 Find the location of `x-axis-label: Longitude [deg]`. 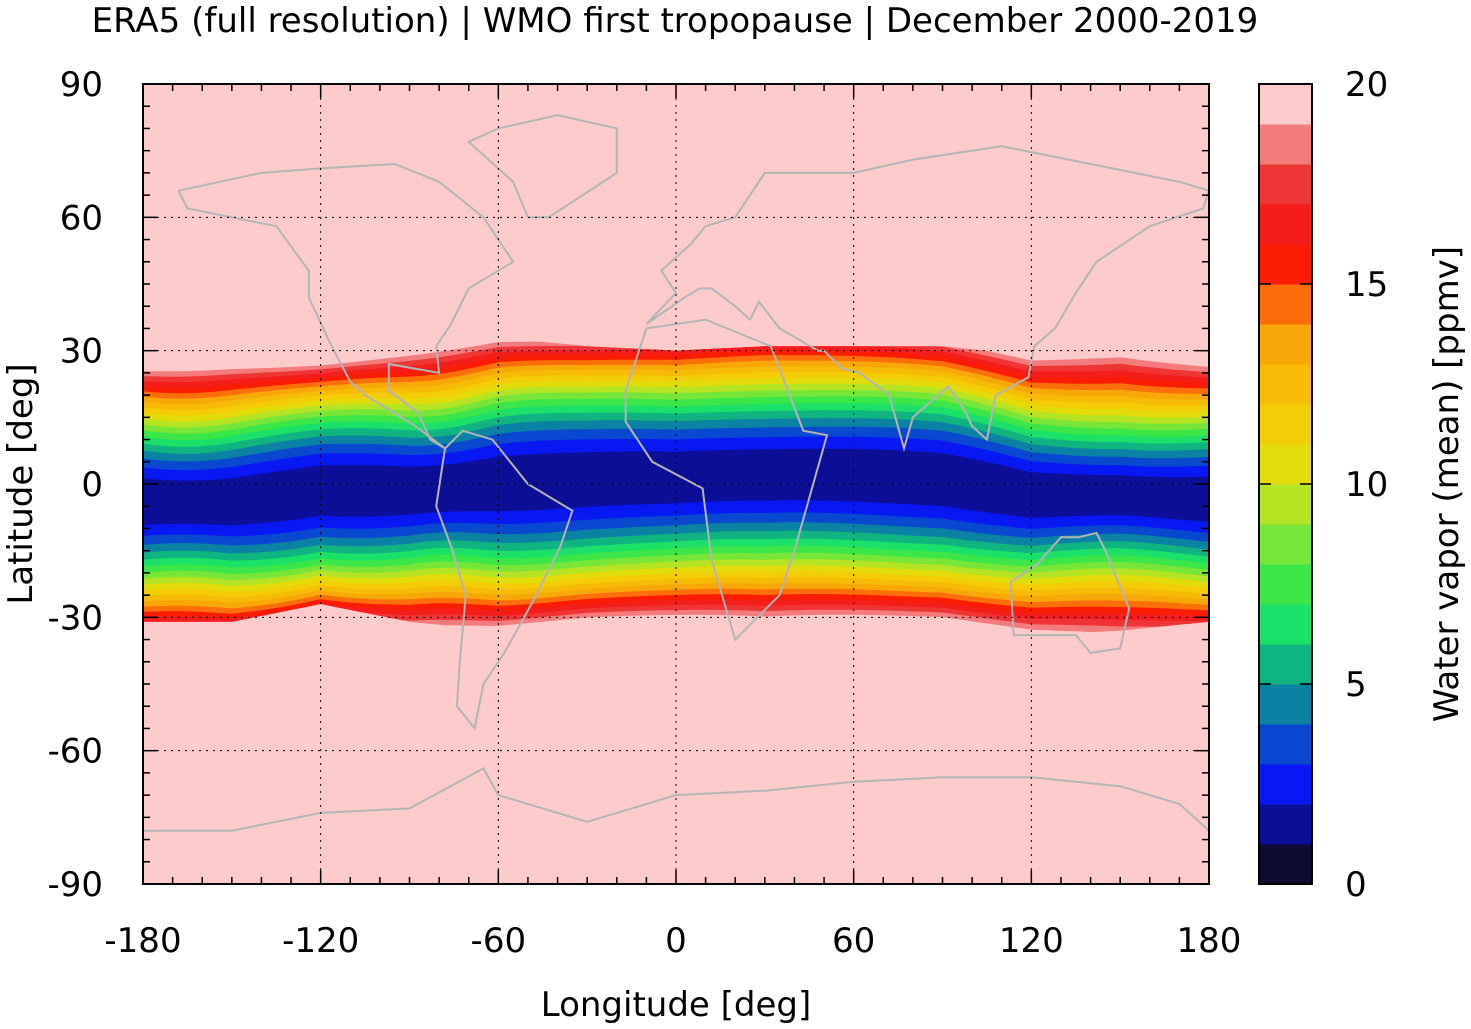

x-axis-label: Longitude [deg] is located at coordinates (676, 1005).